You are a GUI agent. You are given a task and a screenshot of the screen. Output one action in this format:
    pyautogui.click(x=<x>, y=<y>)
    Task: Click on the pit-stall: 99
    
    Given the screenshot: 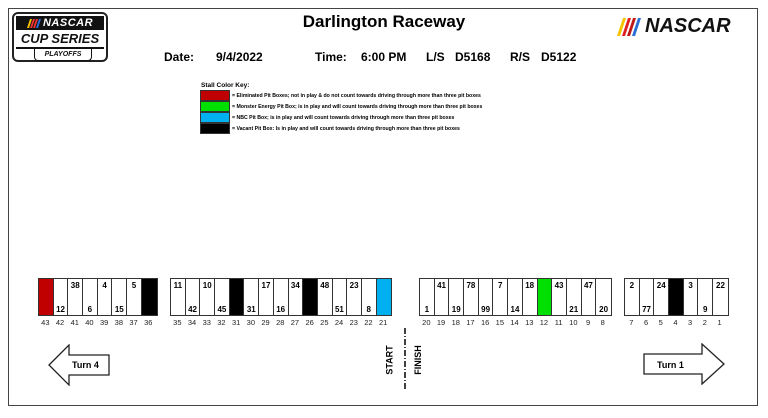 What is the action you would take?
    pyautogui.click(x=486, y=297)
    